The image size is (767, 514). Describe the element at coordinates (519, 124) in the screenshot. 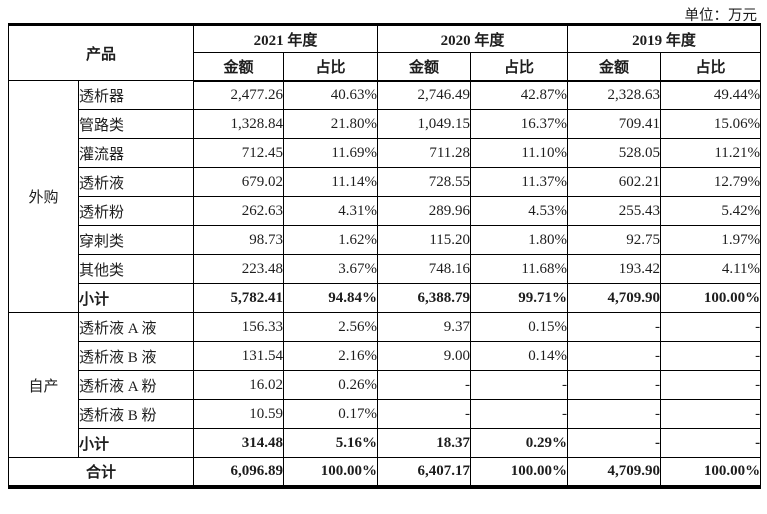

I see `ratio-cell: 16.37%` at that location.